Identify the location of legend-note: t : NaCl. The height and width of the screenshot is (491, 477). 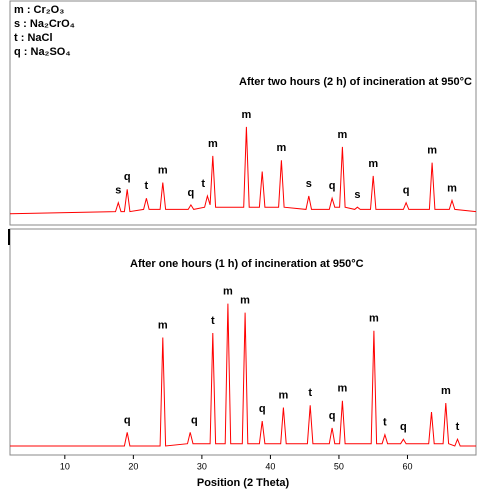
(33, 38).